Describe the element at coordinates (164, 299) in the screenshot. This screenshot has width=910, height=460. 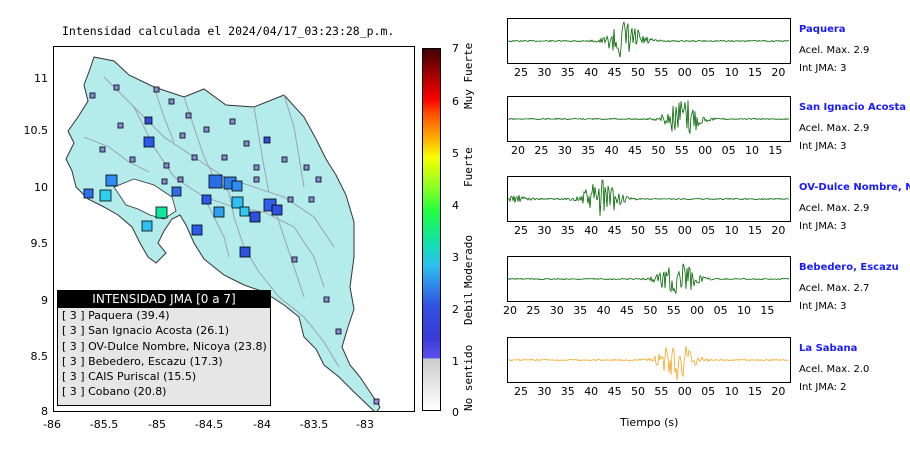
I see `legend-title: INTENSIDAD JMA [0 a 7]` at that location.